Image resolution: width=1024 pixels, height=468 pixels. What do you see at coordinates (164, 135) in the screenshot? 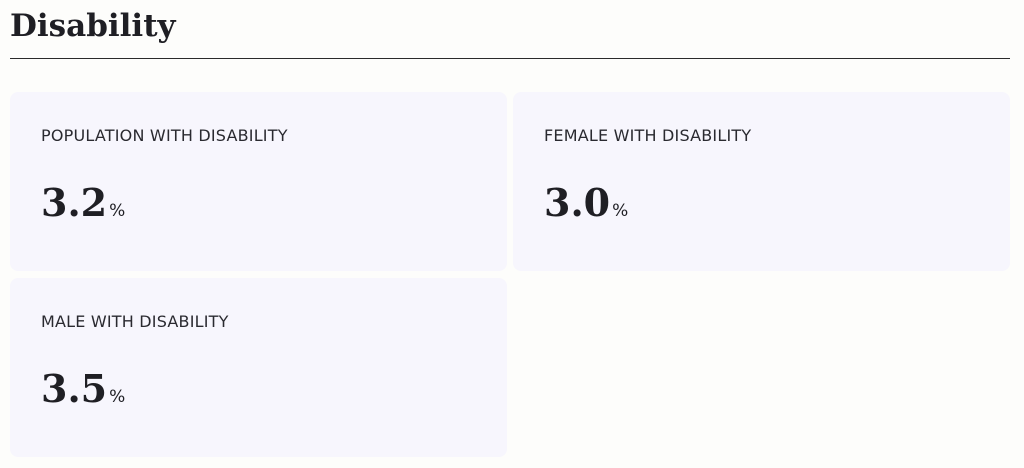
I see `stat-label: POPULATION WITH DISABILITY` at bounding box center [164, 135].